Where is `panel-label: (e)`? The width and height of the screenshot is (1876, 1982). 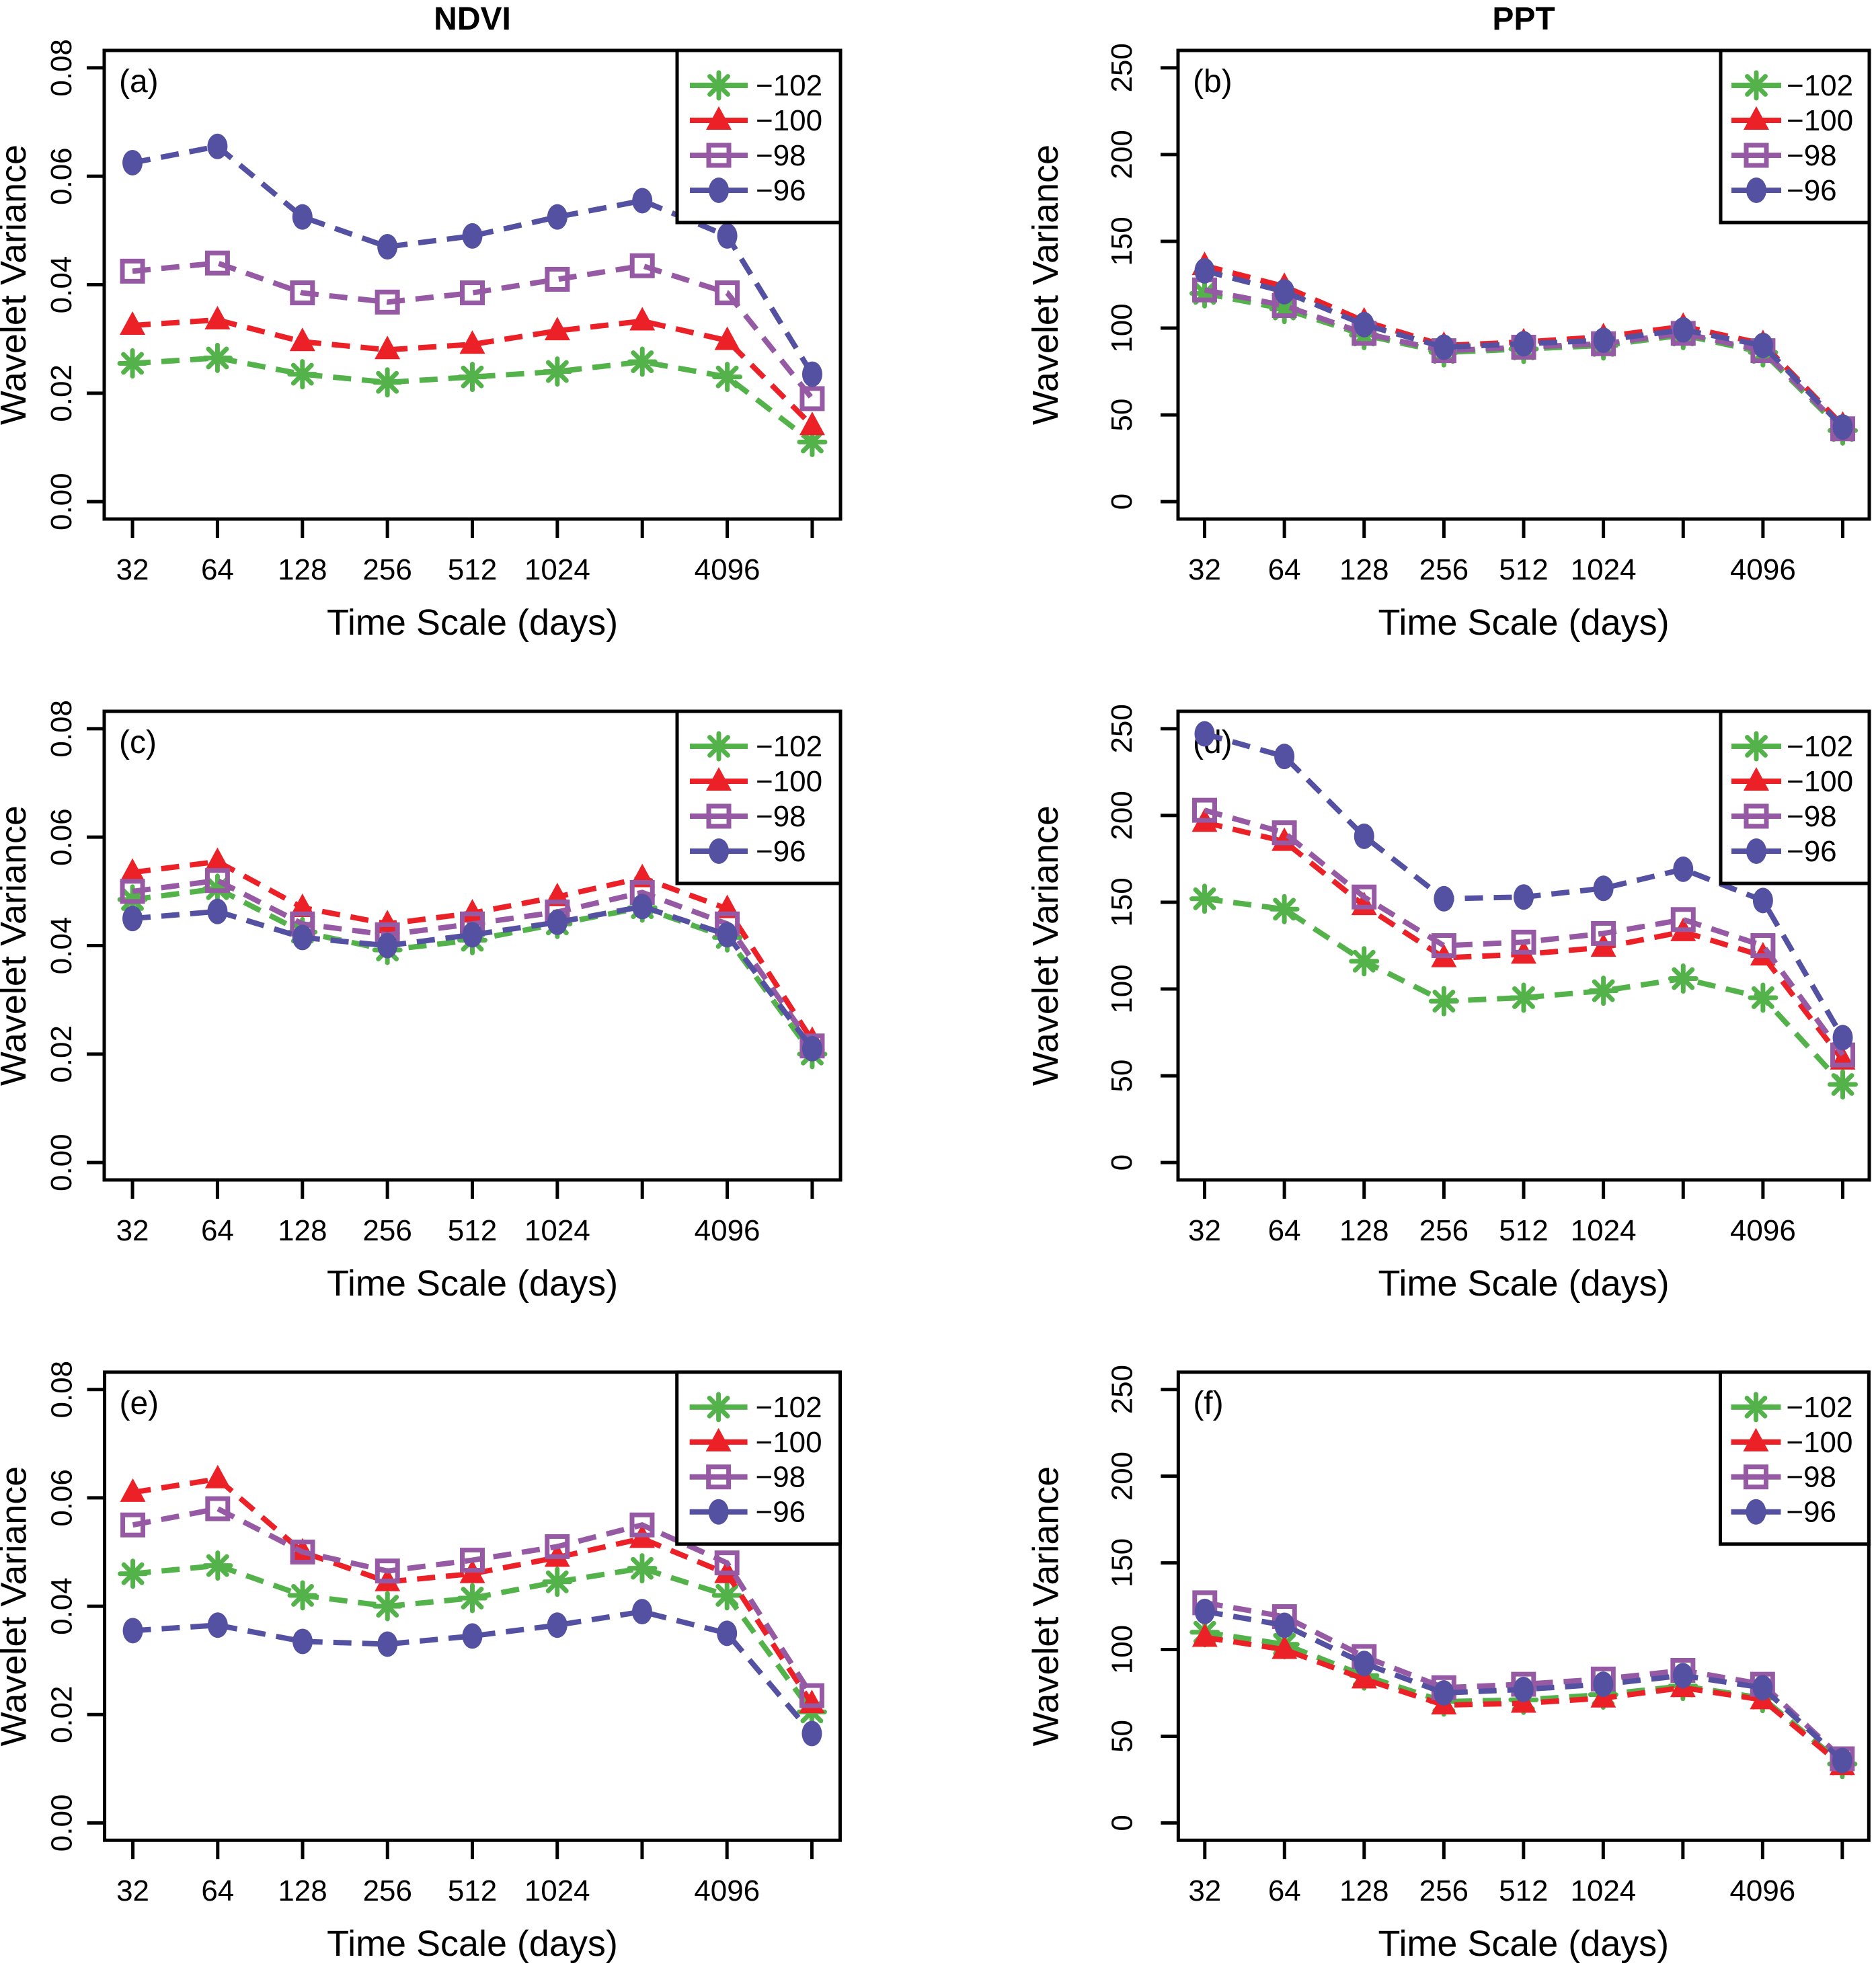
panel-label: (e) is located at coordinates (139, 1403).